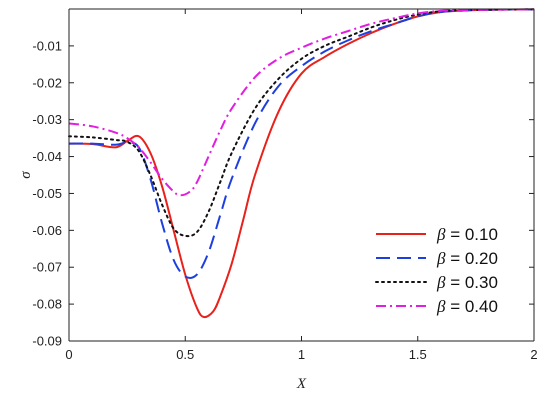  Describe the element at coordinates (471, 282) in the screenshot. I see `legend-value: = 0.30` at that location.